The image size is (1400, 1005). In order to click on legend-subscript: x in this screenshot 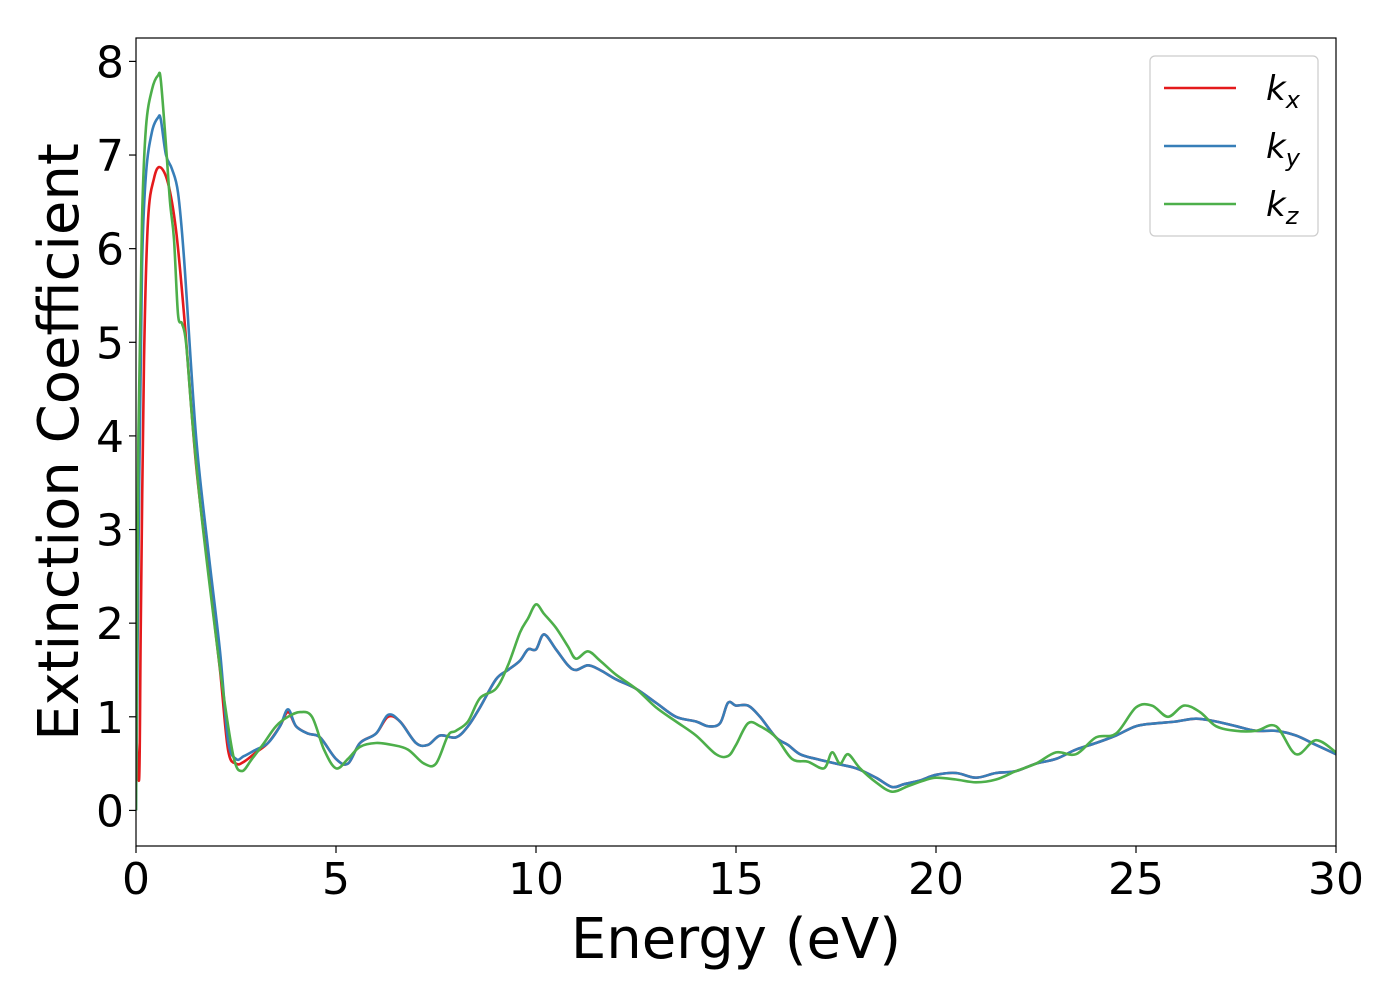, I will do `click(1293, 100)`.